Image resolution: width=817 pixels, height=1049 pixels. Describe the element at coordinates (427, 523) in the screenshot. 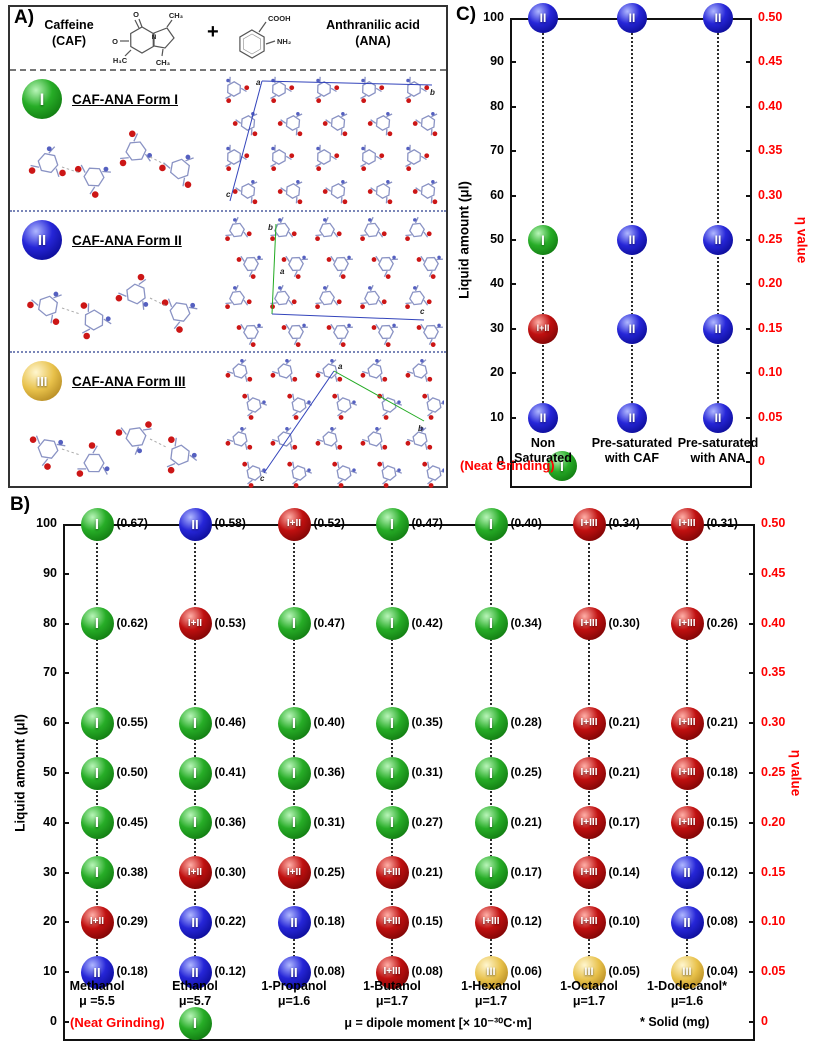

I see `eta-value-label: (0.47)` at that location.